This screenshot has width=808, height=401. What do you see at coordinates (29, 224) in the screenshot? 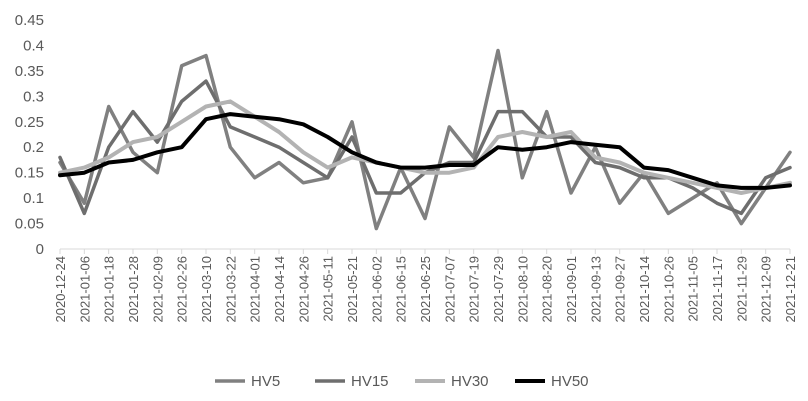
I see `y-tick-label: 0.05` at bounding box center [29, 224].